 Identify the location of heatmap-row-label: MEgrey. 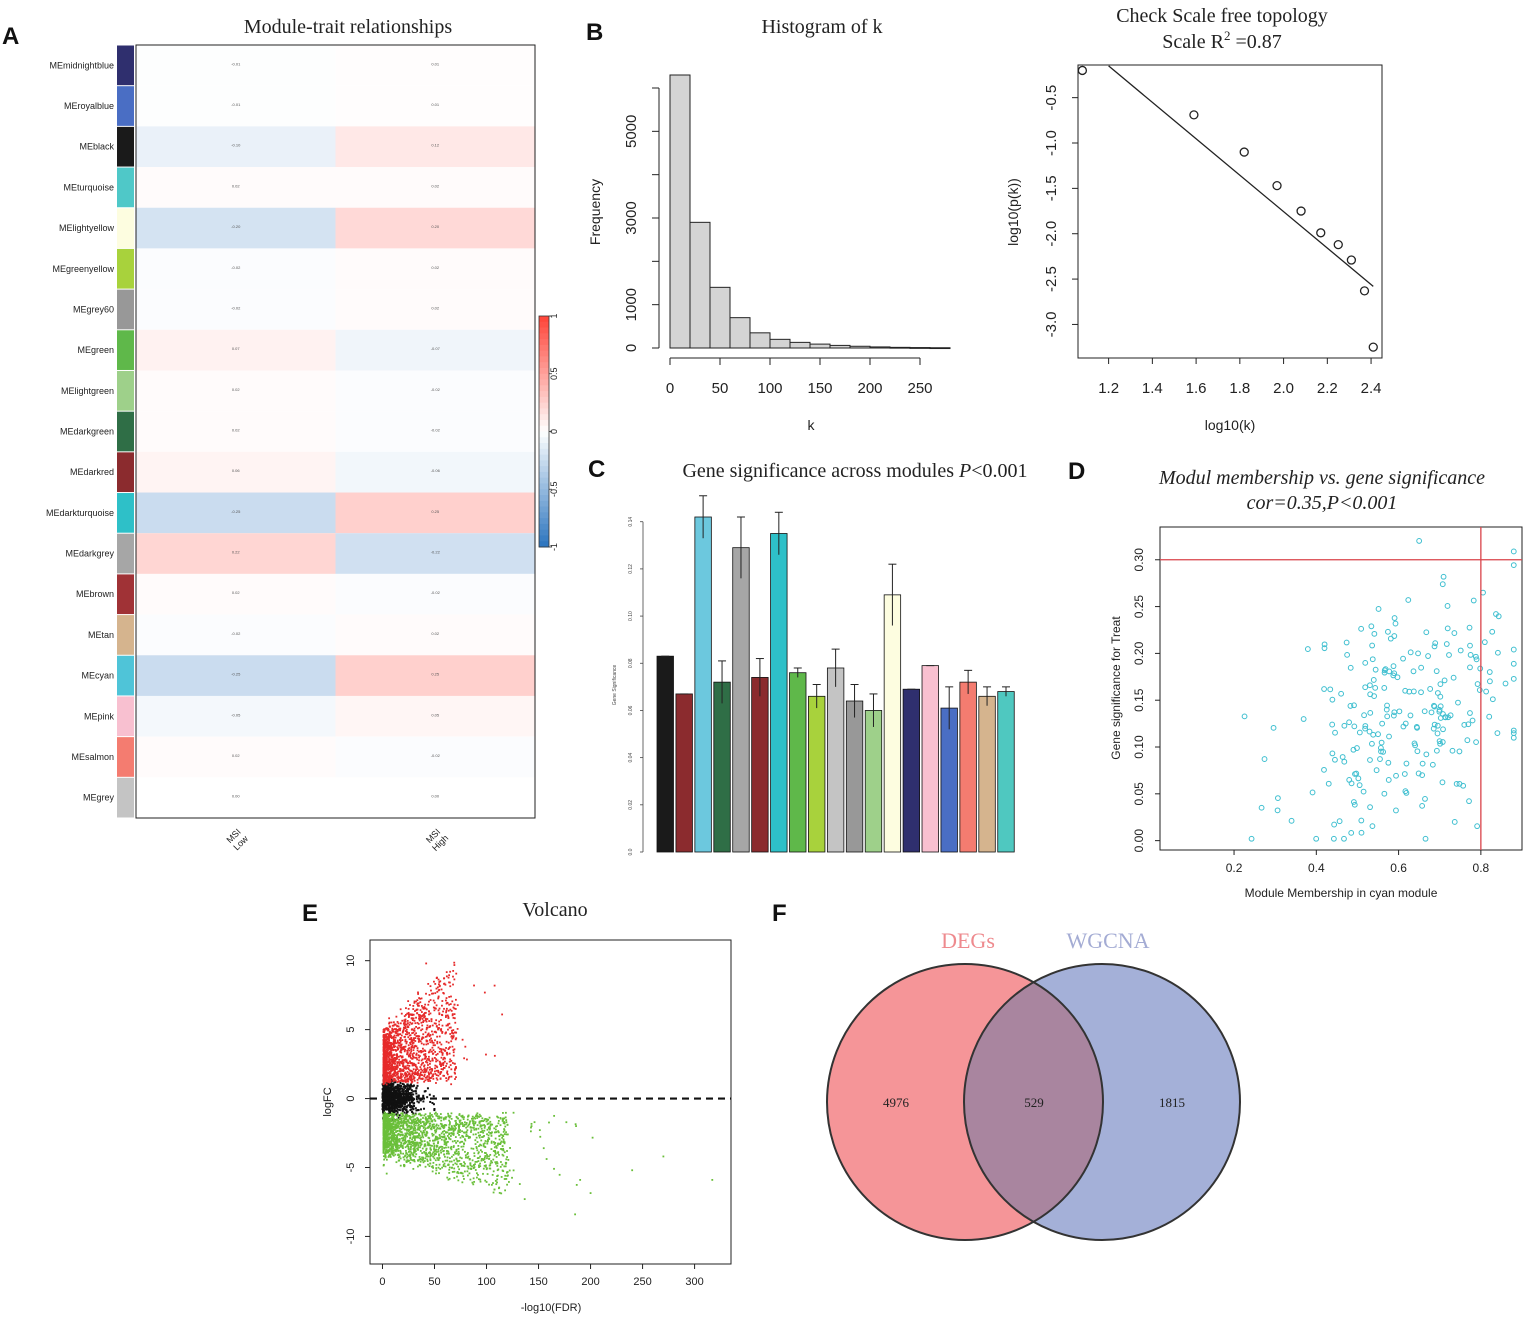
(99, 798).